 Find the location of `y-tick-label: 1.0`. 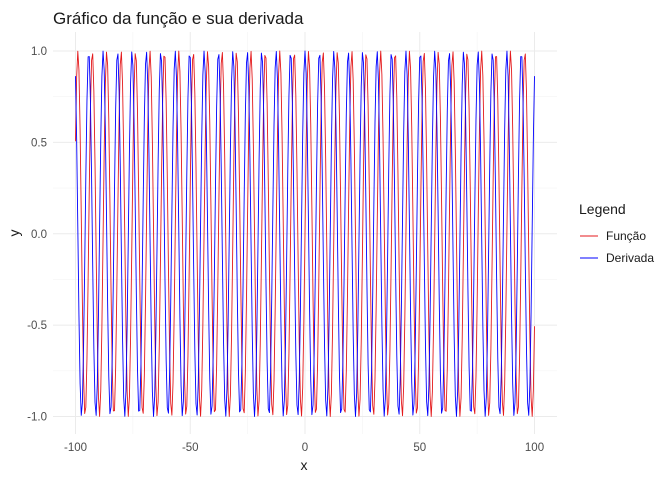

y-tick-label: 1.0 is located at coordinates (39, 52).